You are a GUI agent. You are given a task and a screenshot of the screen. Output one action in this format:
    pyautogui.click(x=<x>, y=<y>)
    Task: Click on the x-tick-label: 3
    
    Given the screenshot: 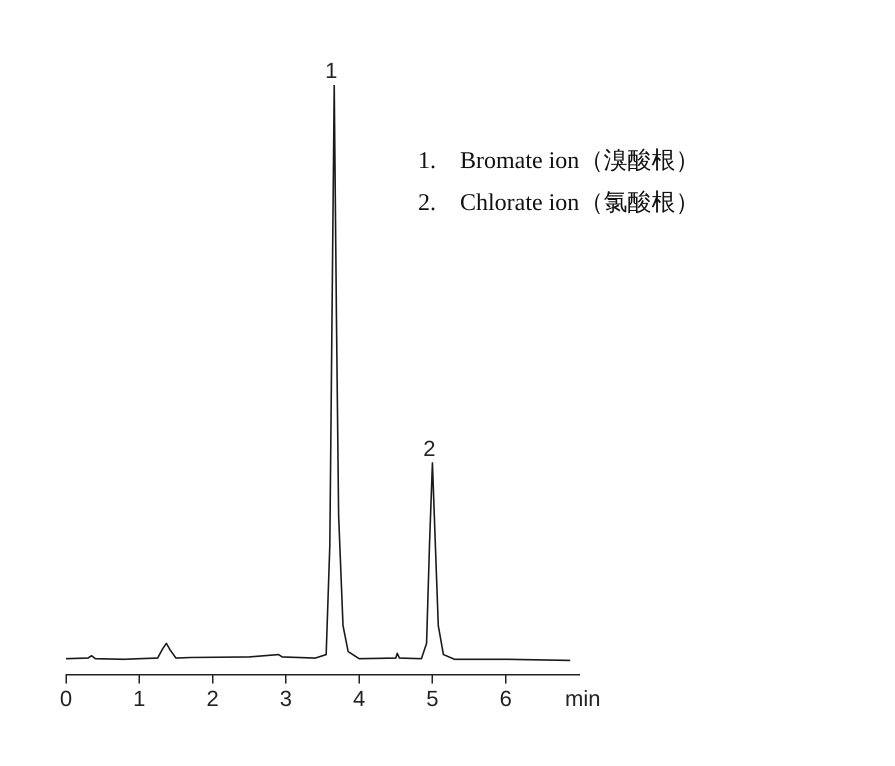 What is the action you would take?
    pyautogui.click(x=286, y=698)
    